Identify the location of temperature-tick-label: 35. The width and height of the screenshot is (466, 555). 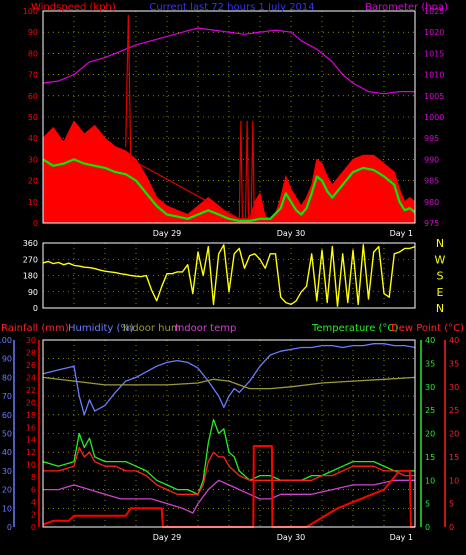
(430, 363).